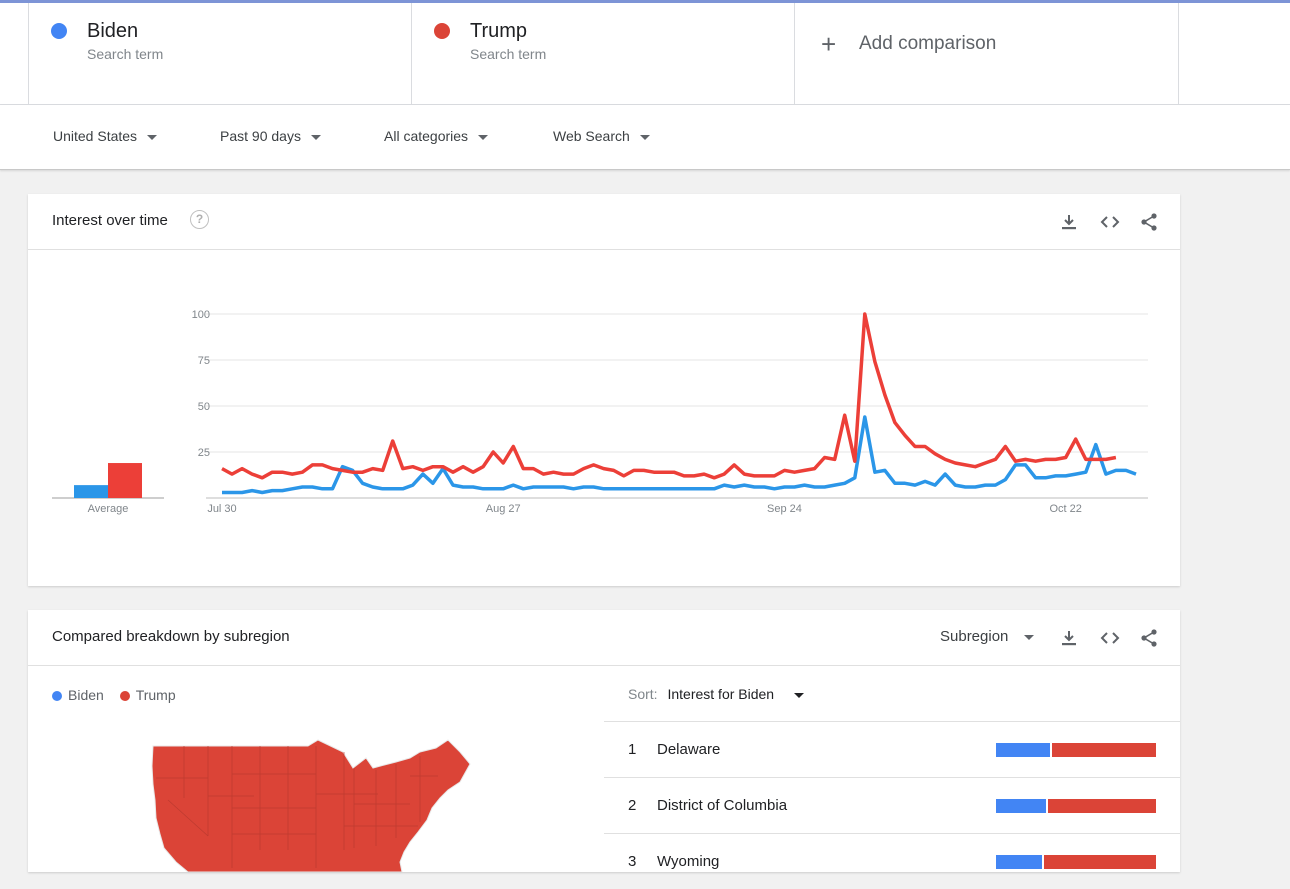  What do you see at coordinates (57, 696) in the screenshot?
I see `biden-legend-dot` at bounding box center [57, 696].